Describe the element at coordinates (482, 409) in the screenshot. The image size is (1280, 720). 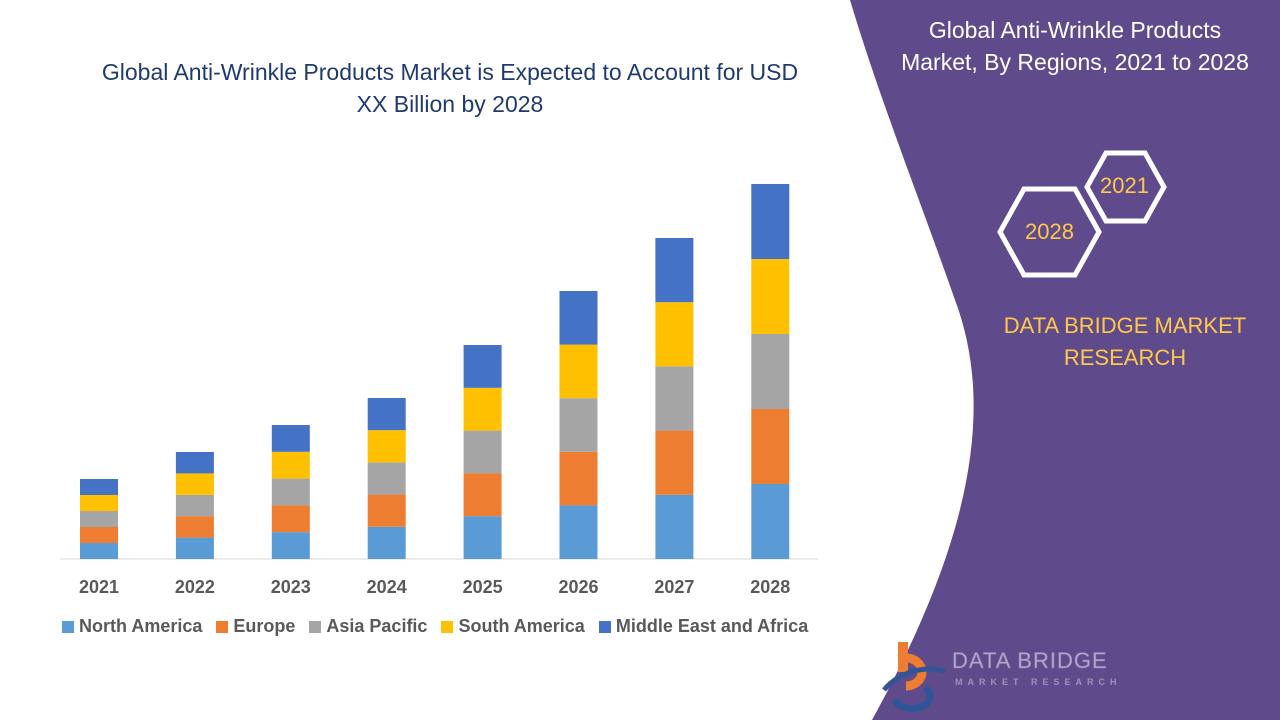
I see `bar-segment-south-america-2025` at that location.